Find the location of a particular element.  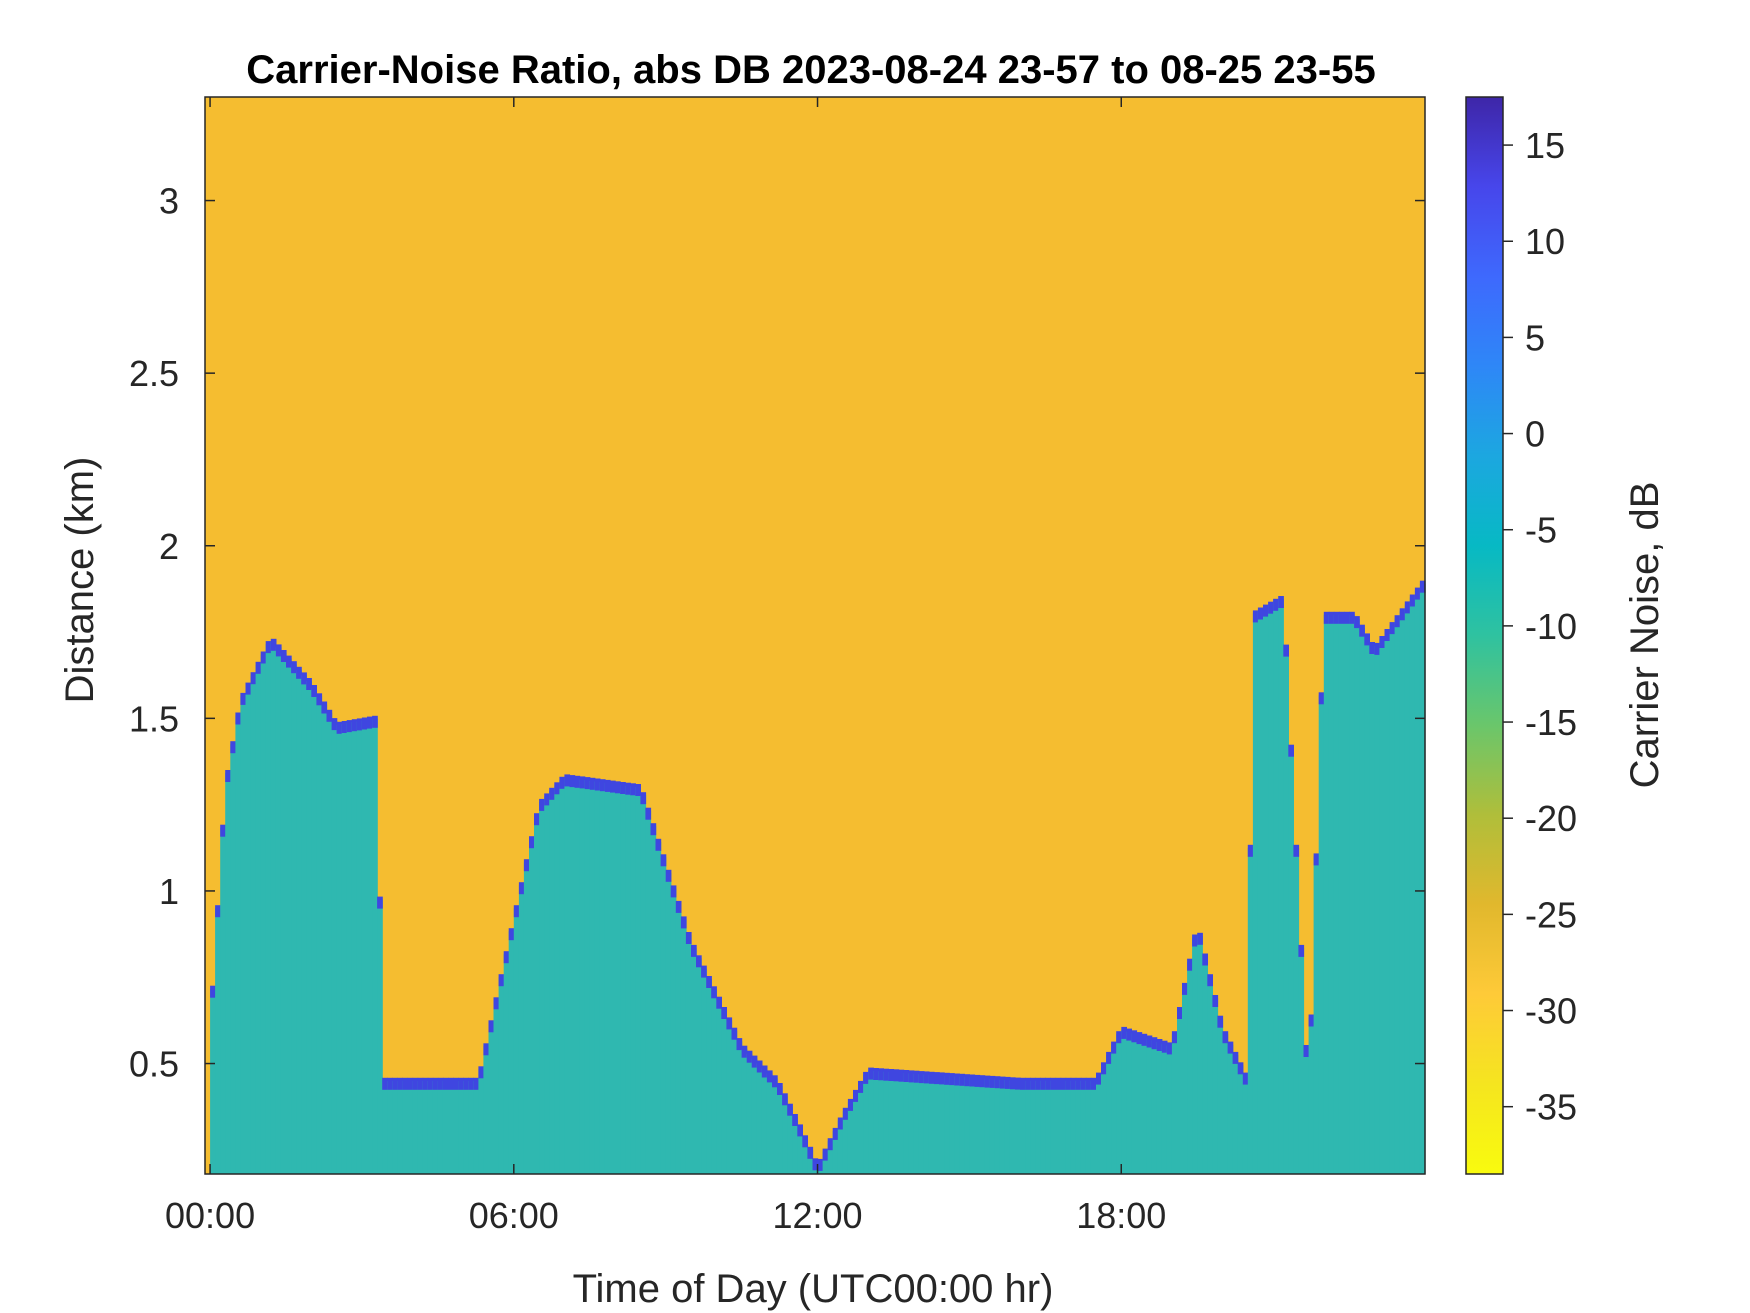

colorbar-label: Carrier Noise, dB is located at coordinates (1645, 635).